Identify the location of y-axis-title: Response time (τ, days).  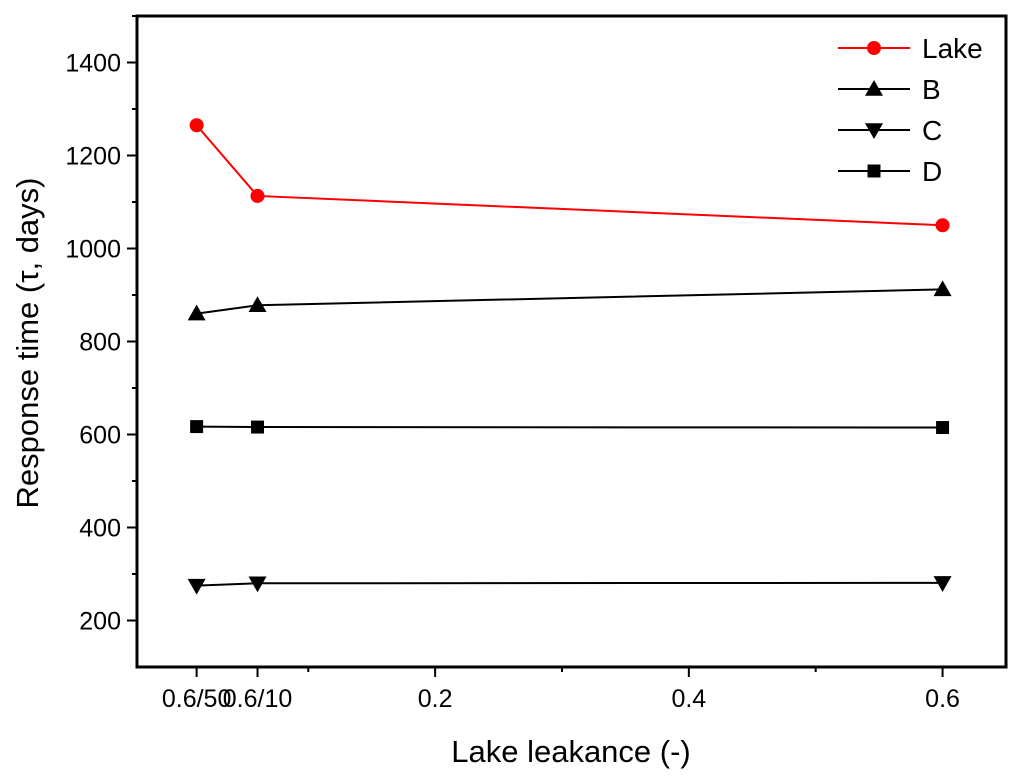
(27, 343).